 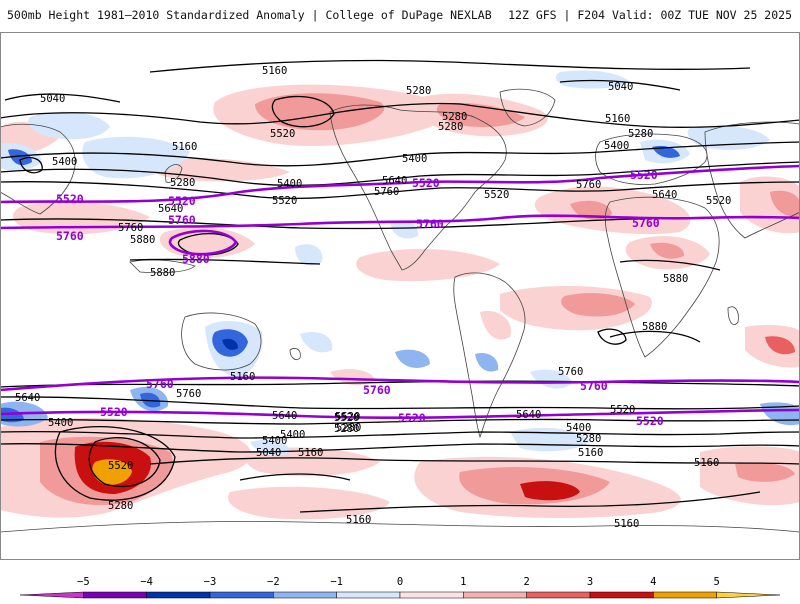 What do you see at coordinates (612, 336) in the screenshot?
I see `contour-low-s-atl` at bounding box center [612, 336].